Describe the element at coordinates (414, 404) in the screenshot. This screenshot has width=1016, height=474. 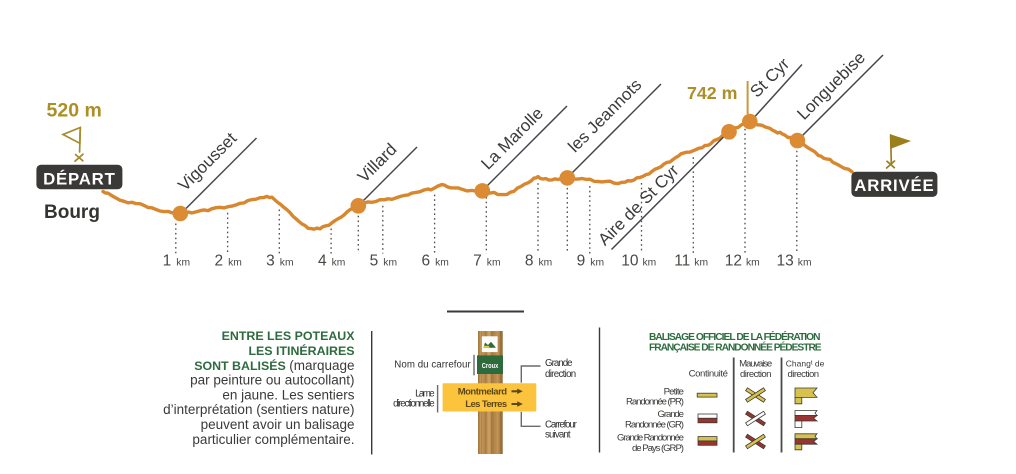
I see `svg-text: directionnelle` at that location.